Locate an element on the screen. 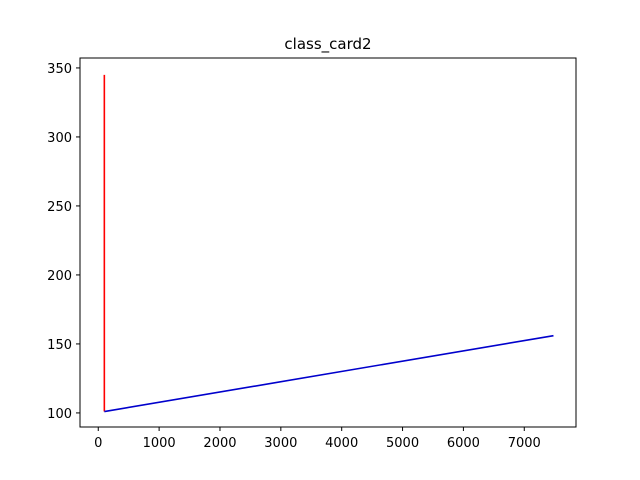 The width and height of the screenshot is (640, 480). y-tick-label: 100 is located at coordinates (59, 414).